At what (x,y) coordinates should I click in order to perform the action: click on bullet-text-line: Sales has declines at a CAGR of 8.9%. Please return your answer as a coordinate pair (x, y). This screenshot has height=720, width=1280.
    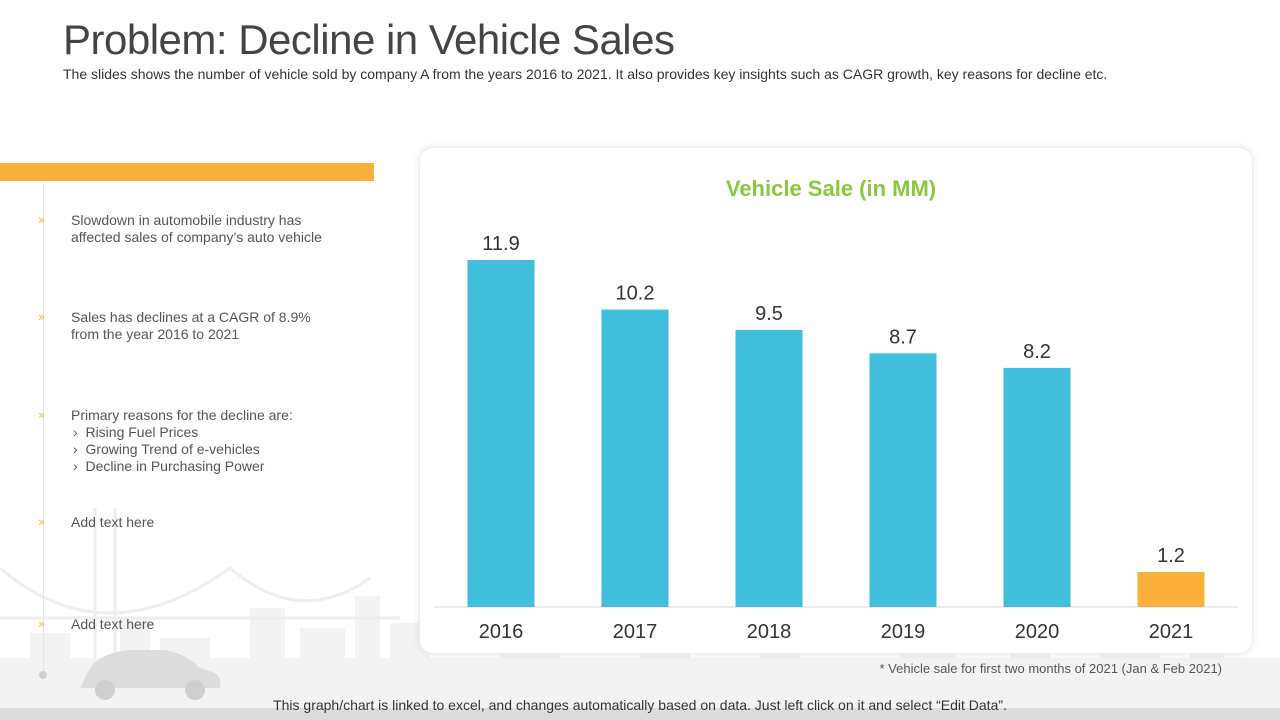
    Looking at the image, I should click on (191, 317).